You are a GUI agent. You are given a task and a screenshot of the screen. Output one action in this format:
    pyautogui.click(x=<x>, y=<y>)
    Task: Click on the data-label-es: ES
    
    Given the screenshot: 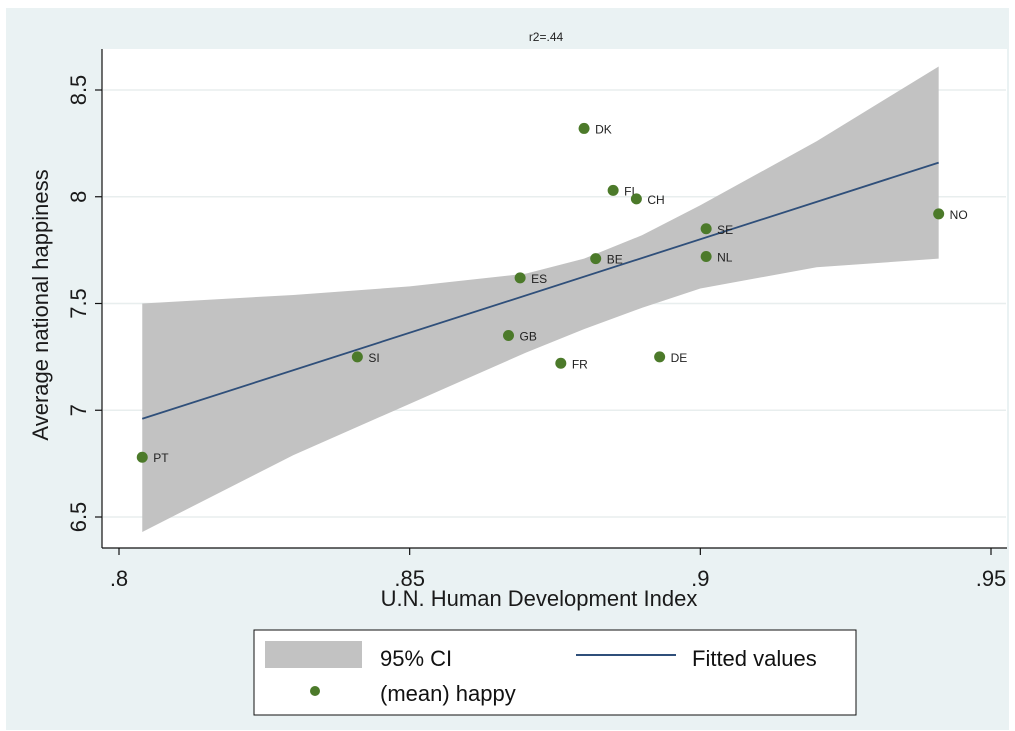 What is the action you would take?
    pyautogui.click(x=539, y=279)
    